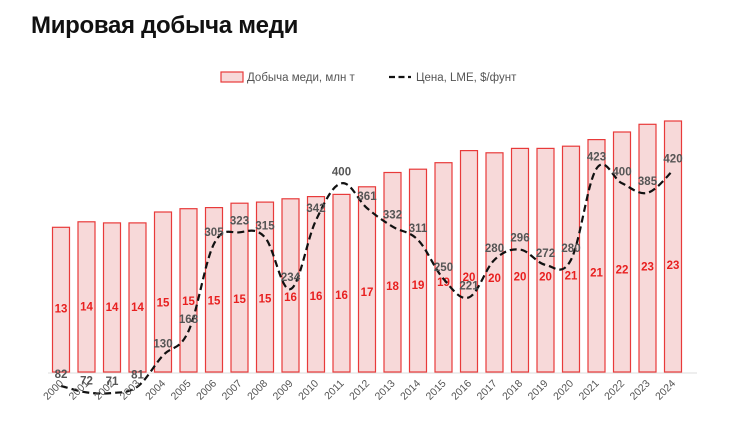 The width and height of the screenshot is (745, 421). What do you see at coordinates (61, 310) in the screenshot?
I see `bar-label-2000: 13` at bounding box center [61, 310].